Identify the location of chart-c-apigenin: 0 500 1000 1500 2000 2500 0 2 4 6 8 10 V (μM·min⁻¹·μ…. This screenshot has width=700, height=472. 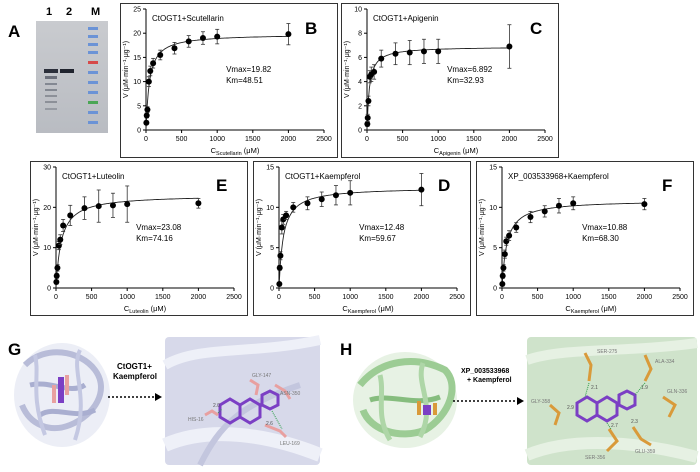
(450, 80).